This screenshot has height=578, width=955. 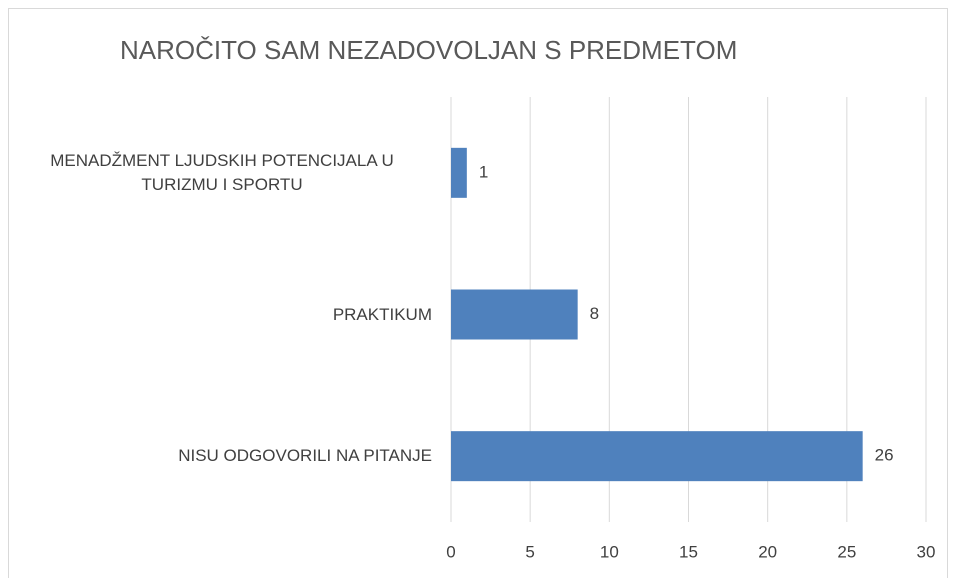 What do you see at coordinates (609, 551) in the screenshot?
I see `x-tick-label: 10` at bounding box center [609, 551].